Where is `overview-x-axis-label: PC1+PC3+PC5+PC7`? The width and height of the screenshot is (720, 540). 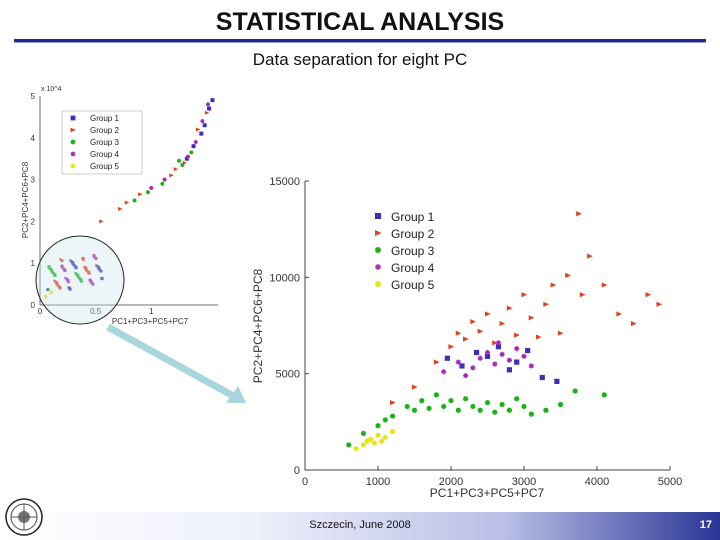 overview-x-axis-label: PC1+PC3+PC5+PC7 is located at coordinates (150, 321).